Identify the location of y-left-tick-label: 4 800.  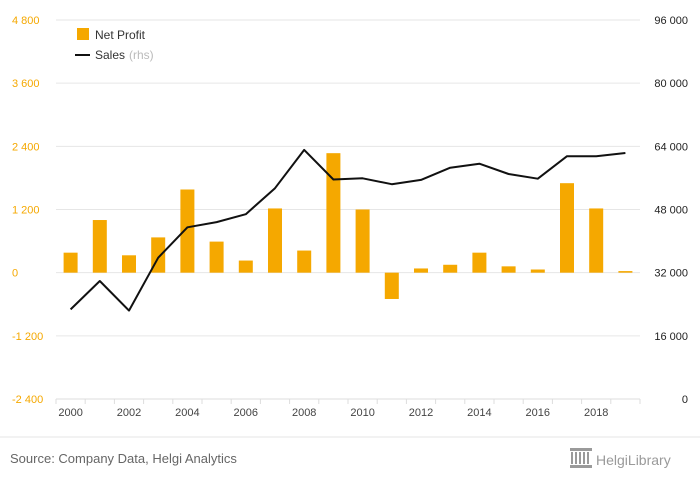
(26, 21).